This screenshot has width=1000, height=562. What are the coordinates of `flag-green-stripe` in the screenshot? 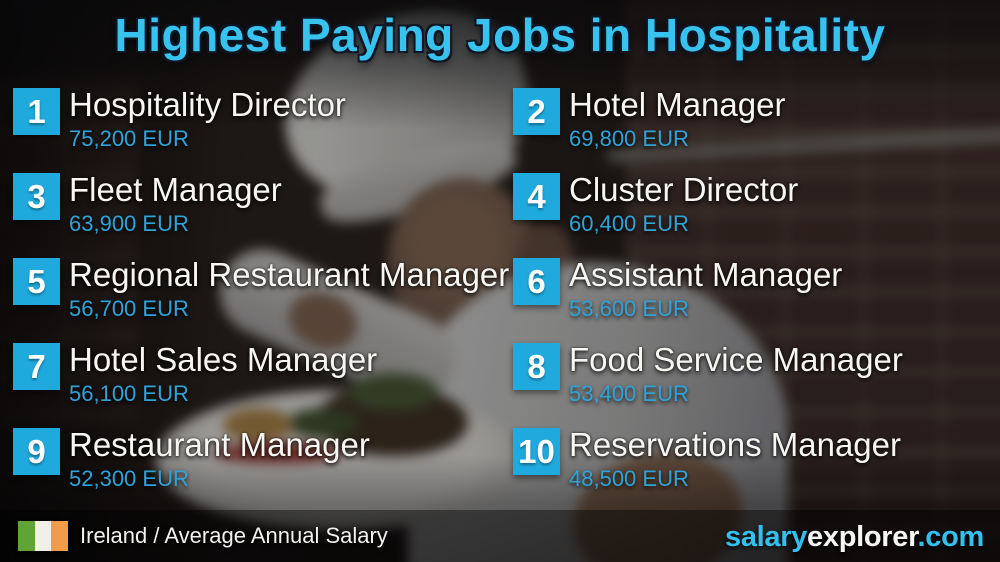 It's located at (26, 536).